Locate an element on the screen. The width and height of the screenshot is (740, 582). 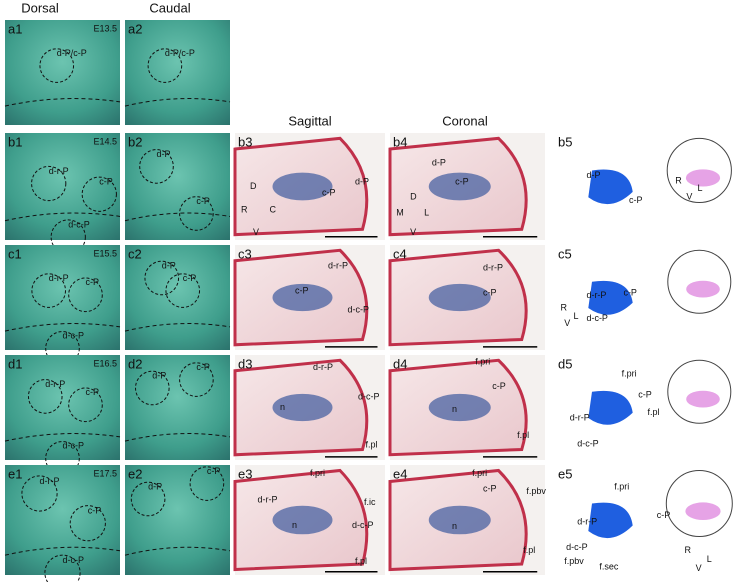
panel: c1 E15.5 d-r-P c-P d-c-P is located at coordinates (62, 305).